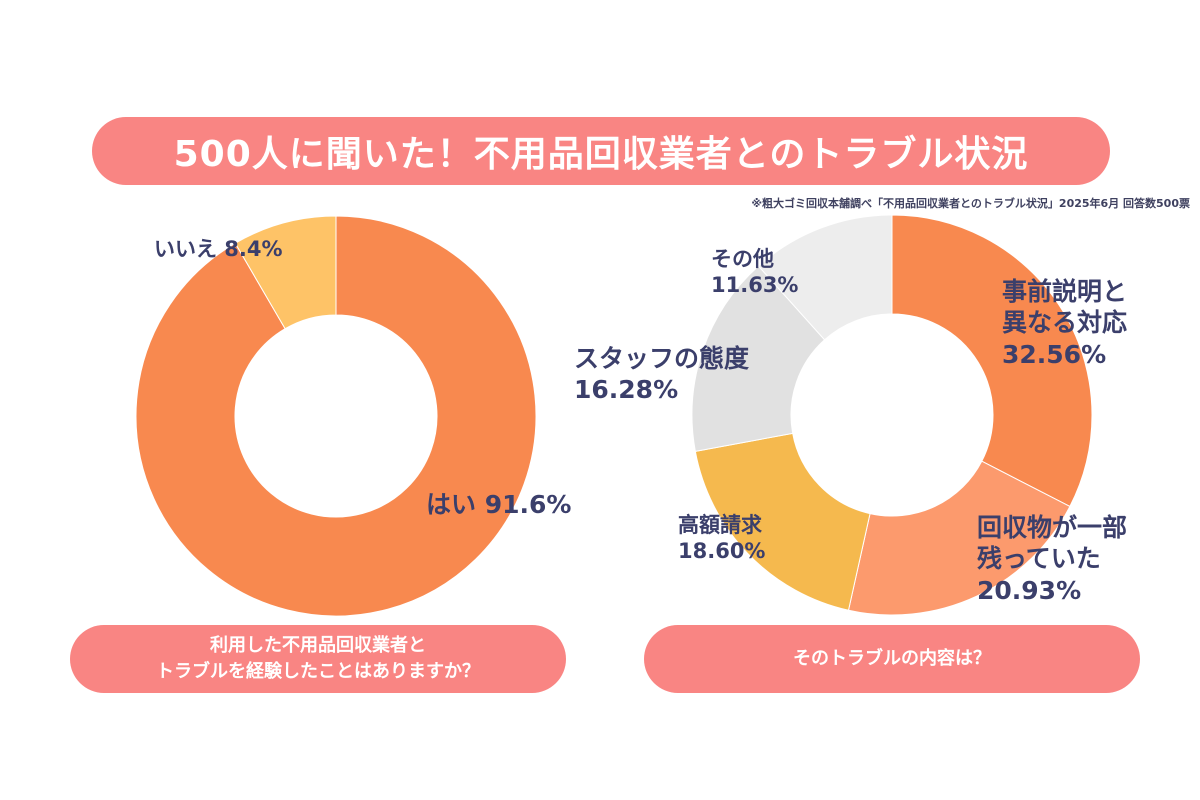  What do you see at coordinates (318, 659) in the screenshot?
I see `question-left-pill: 利用した不用品回収業者と トラブルを経験したことはありますか？` at bounding box center [318, 659].